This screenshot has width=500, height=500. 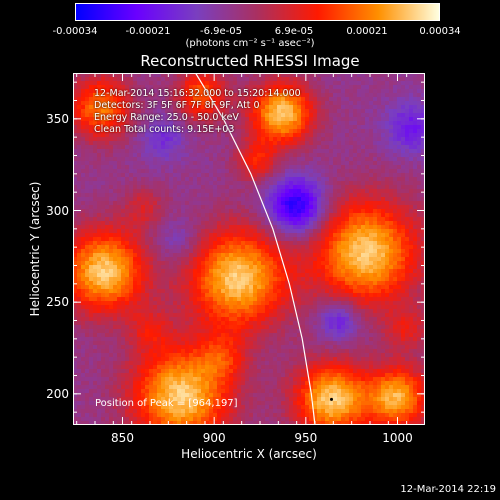 I want to click on peak-position-label: Position of Peak = [964,197], so click(x=166, y=403).